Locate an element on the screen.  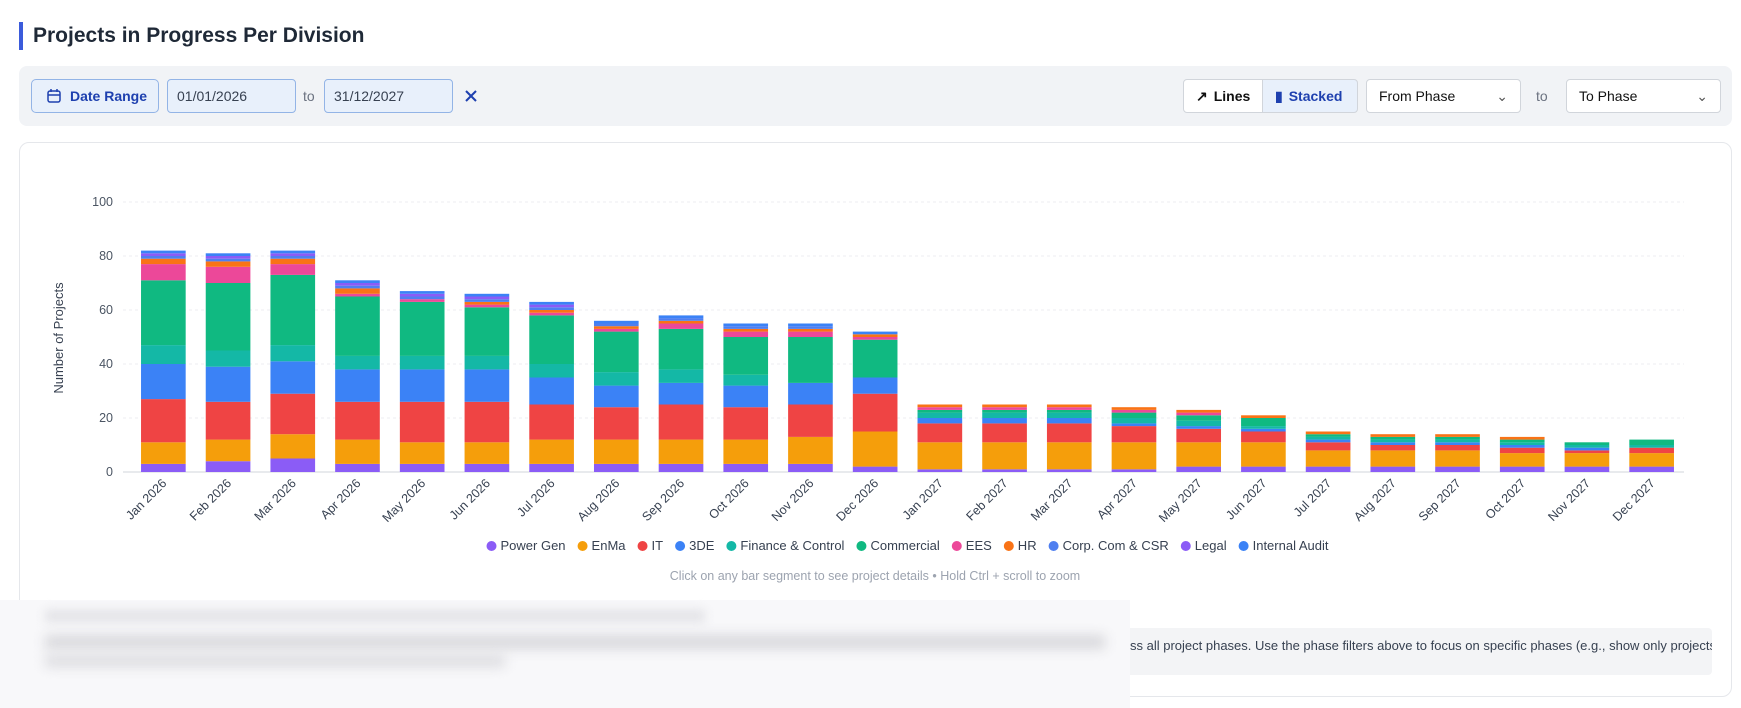
start-date-input: 01/01/2026 is located at coordinates (231, 96).